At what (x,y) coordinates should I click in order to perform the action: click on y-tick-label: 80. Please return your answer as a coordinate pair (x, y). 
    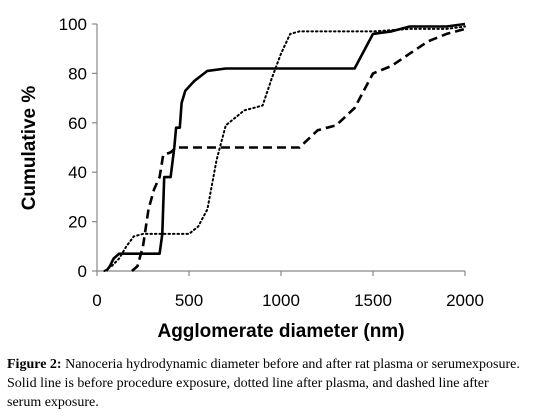
    Looking at the image, I should click on (77, 73).